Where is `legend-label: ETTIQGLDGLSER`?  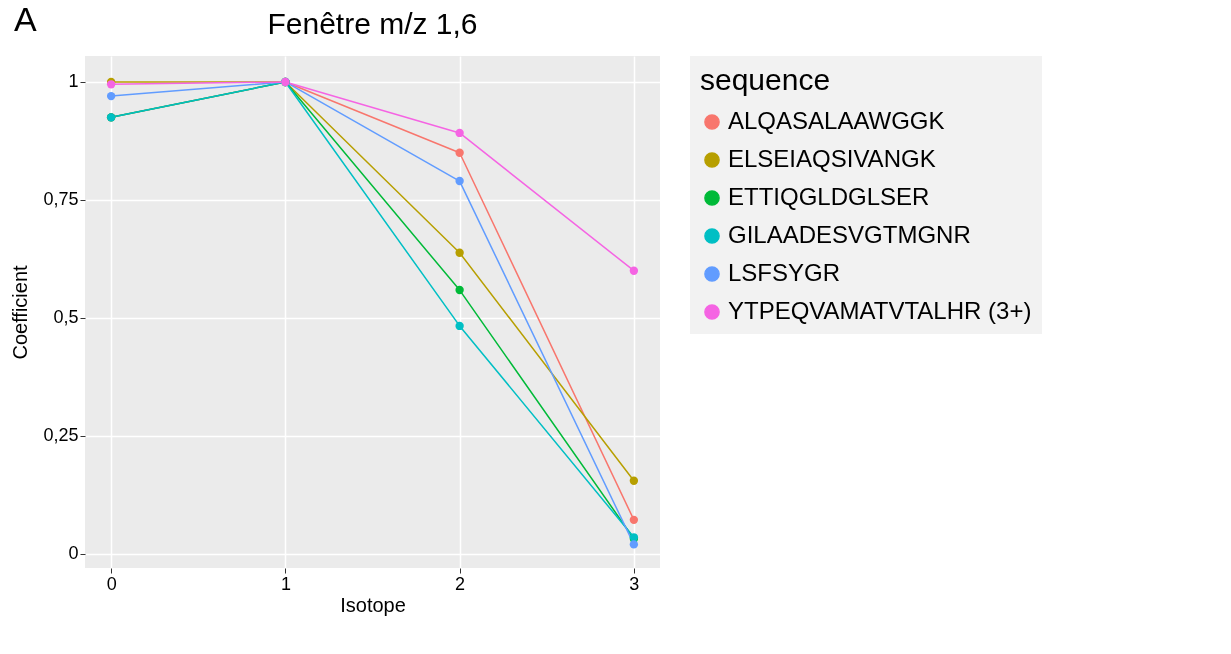
legend-label: ETTIQGLDGLSER is located at coordinates (829, 196).